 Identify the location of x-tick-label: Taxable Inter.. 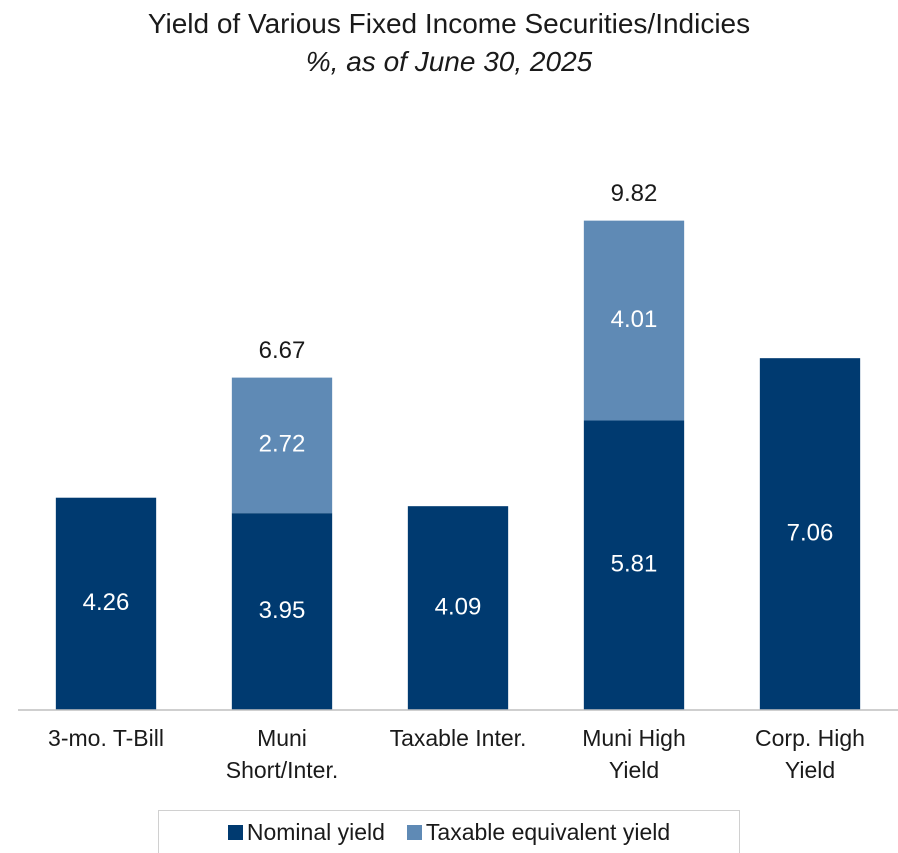
(458, 738).